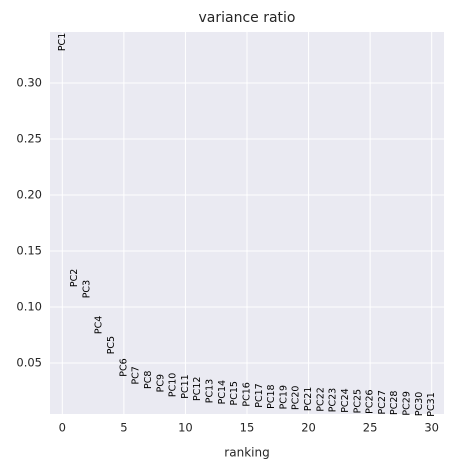  I want to click on point-label: PC26, so click(370, 401).